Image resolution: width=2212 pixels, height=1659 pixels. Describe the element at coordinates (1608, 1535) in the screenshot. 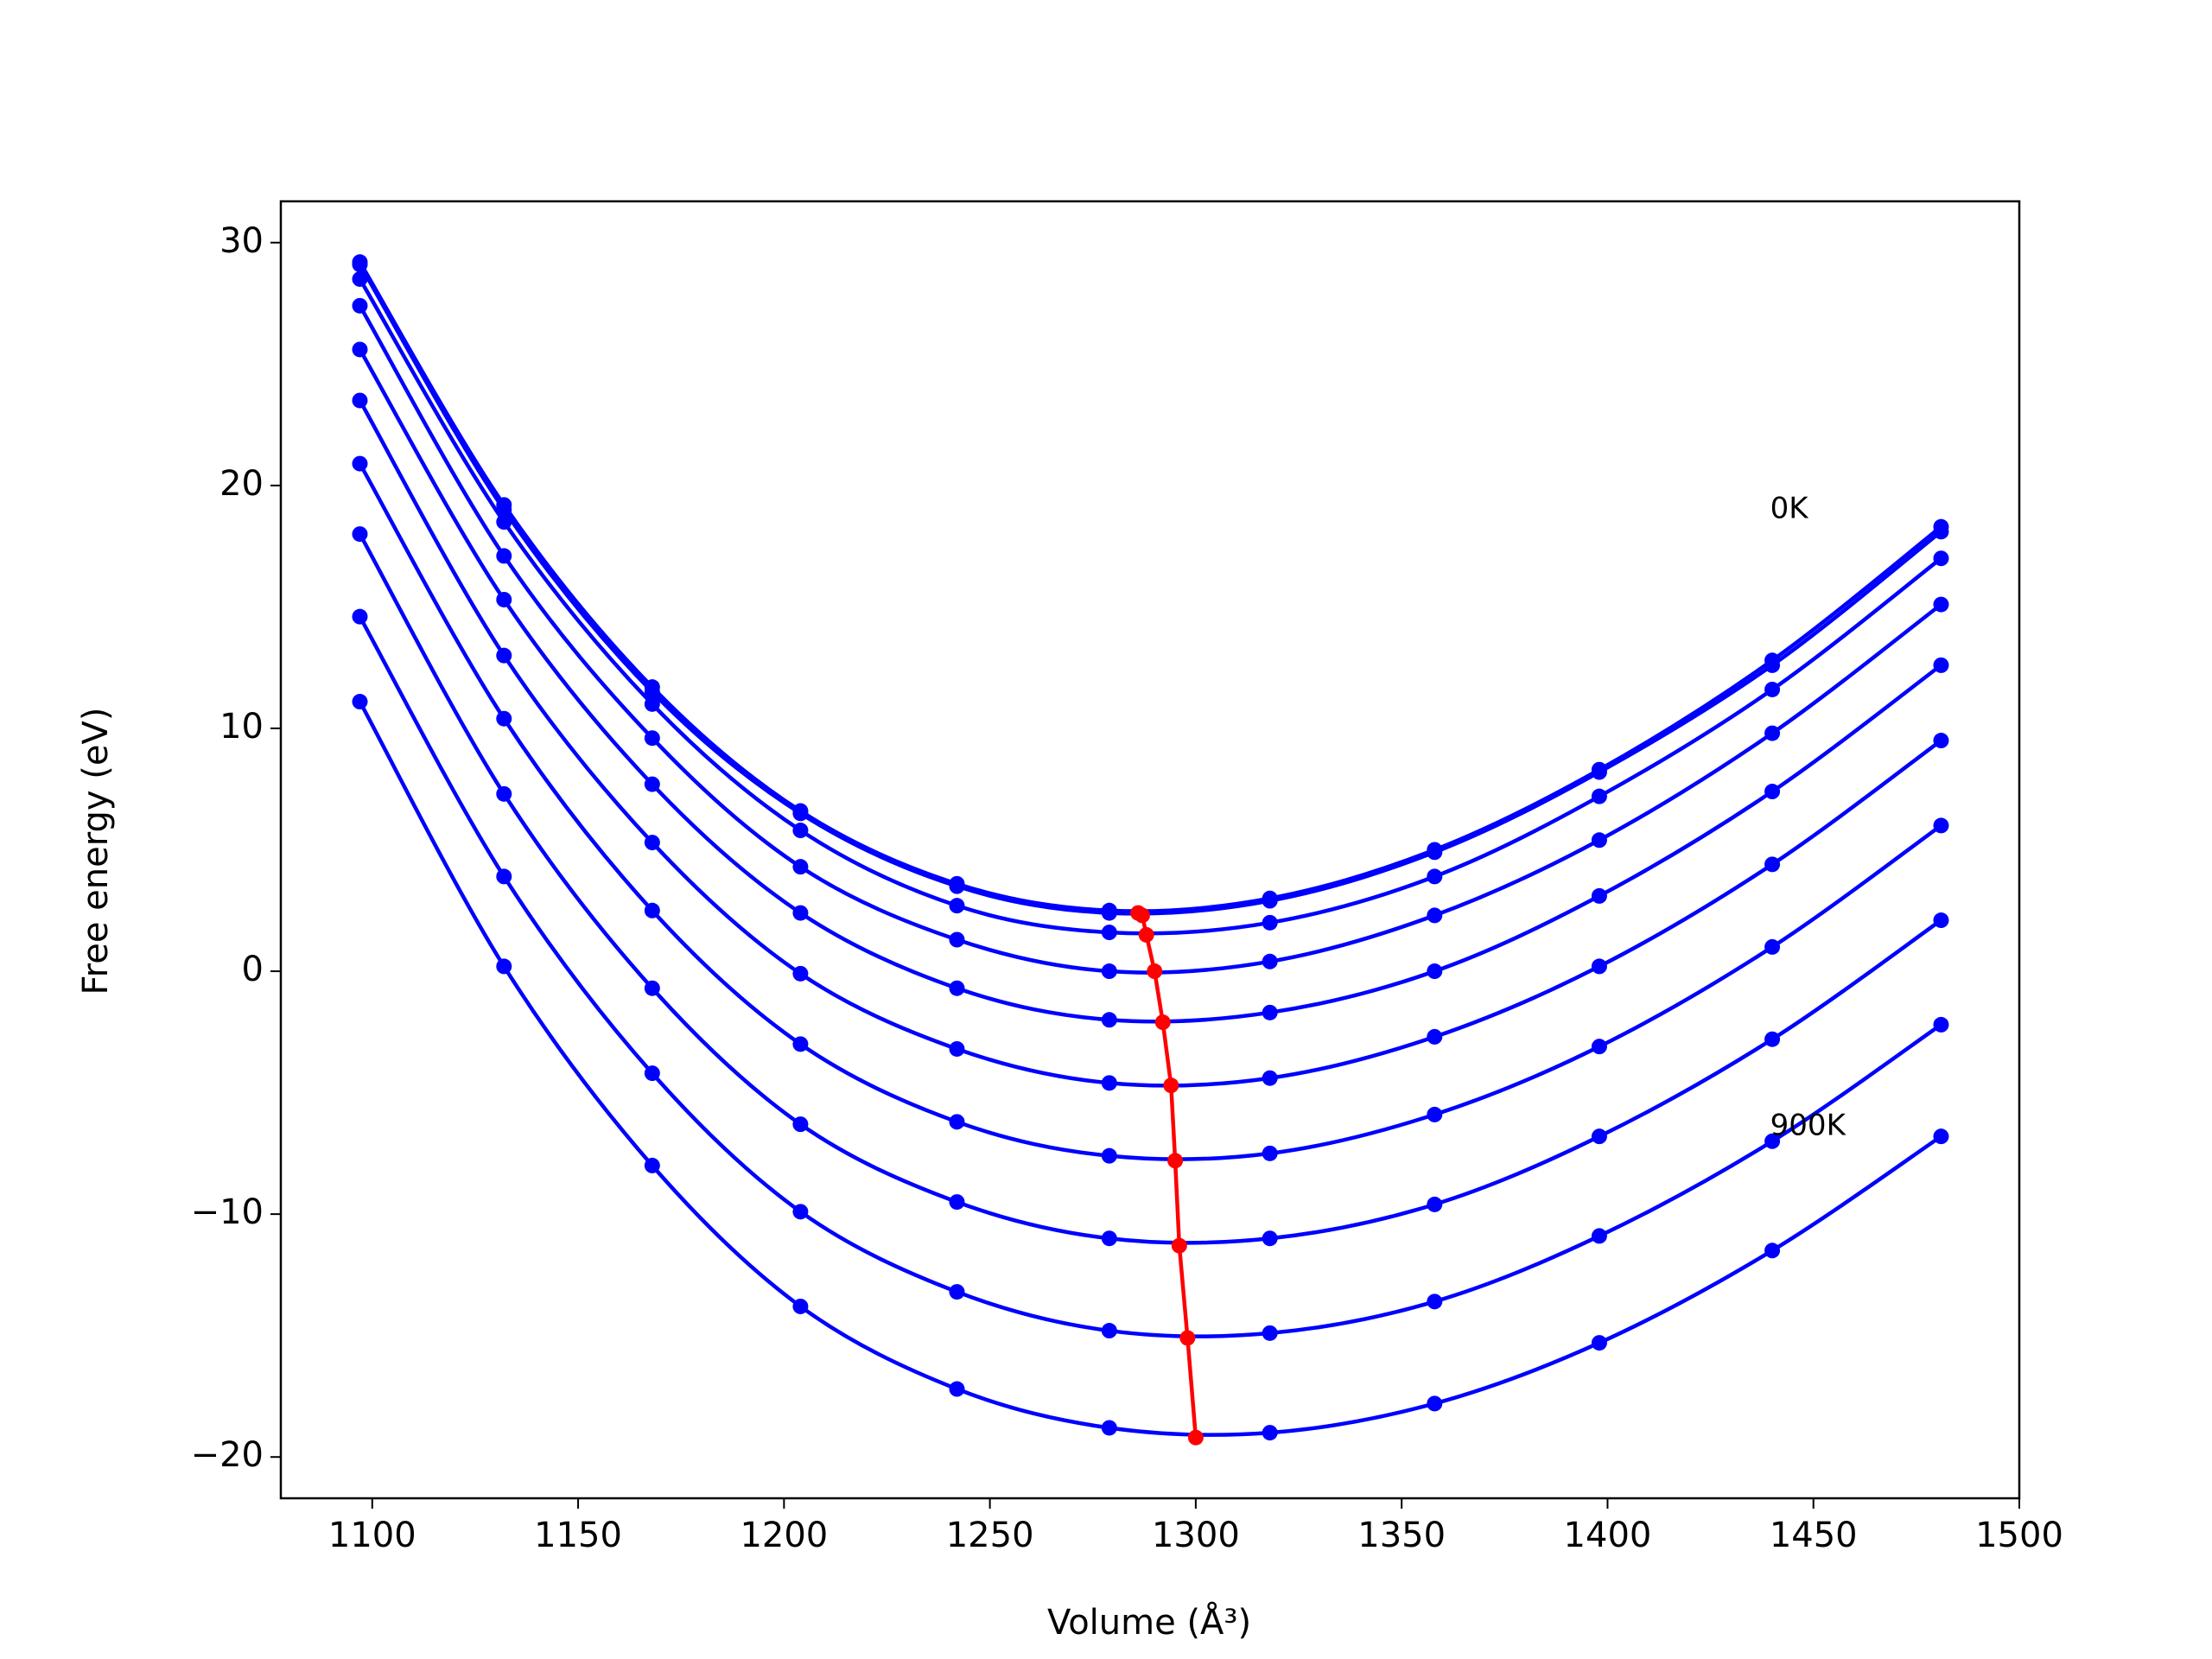

I see `x-tick-label: 1400` at that location.